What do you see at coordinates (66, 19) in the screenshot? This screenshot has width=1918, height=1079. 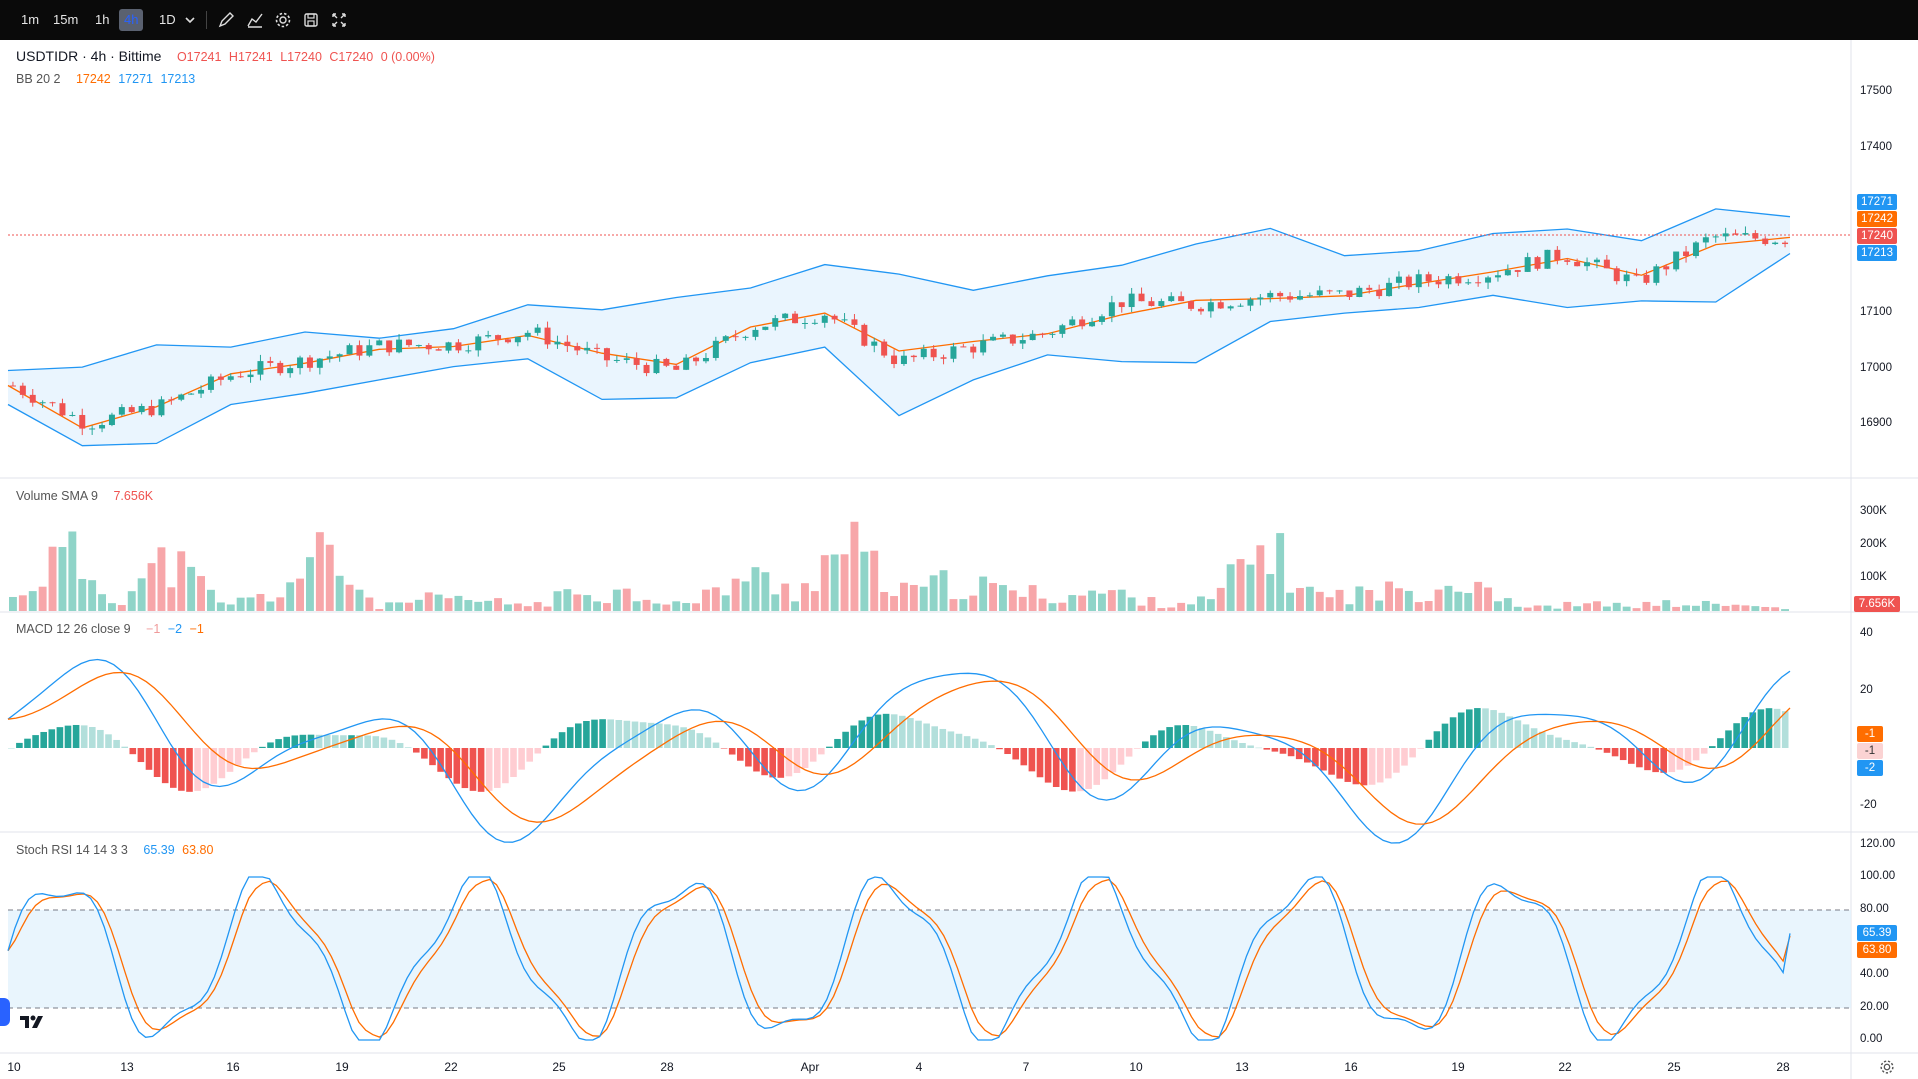 I see `timeframe-15m: 15m` at bounding box center [66, 19].